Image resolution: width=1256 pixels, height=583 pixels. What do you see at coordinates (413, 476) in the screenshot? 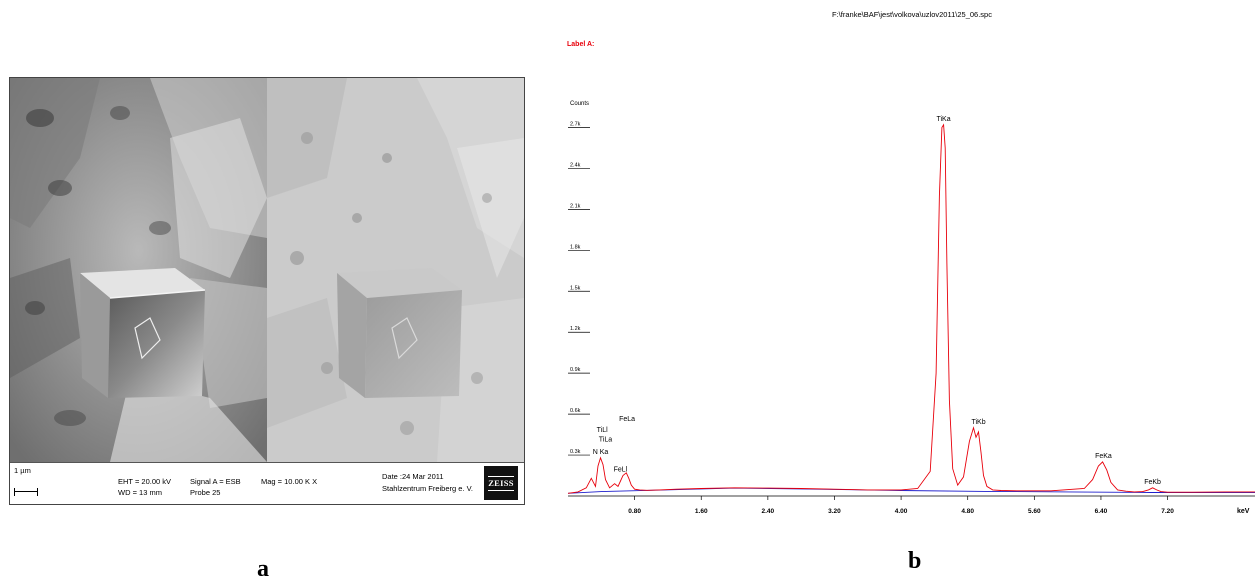
I see `date-value: Date :24 Mar 2011` at bounding box center [413, 476].